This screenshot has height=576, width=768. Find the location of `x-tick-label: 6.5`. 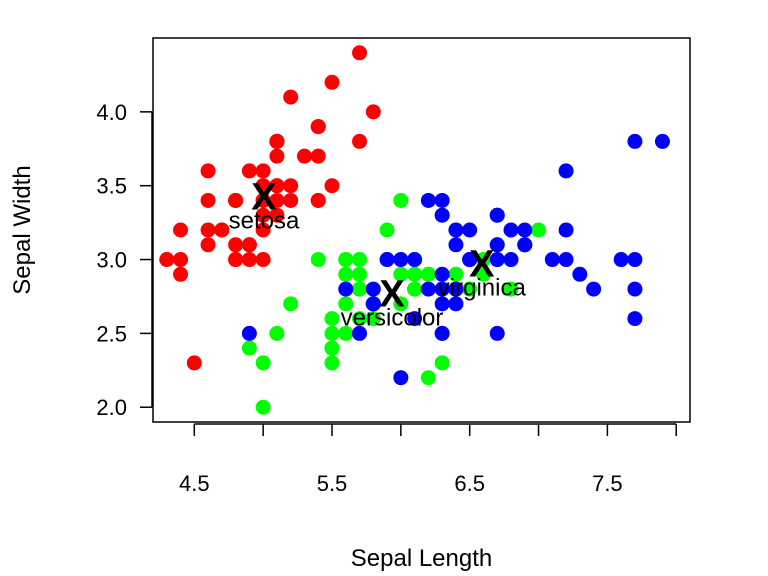

x-tick-label: 6.5 is located at coordinates (469, 483).